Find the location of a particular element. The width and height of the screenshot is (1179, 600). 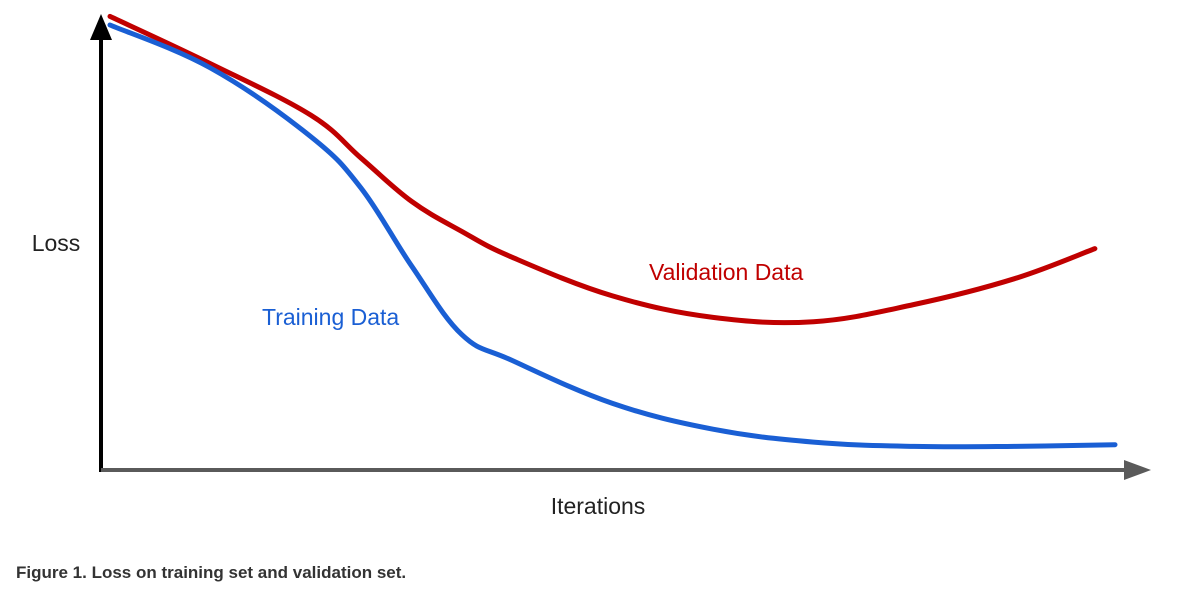

validation-data-label: Validation Data is located at coordinates (726, 272).